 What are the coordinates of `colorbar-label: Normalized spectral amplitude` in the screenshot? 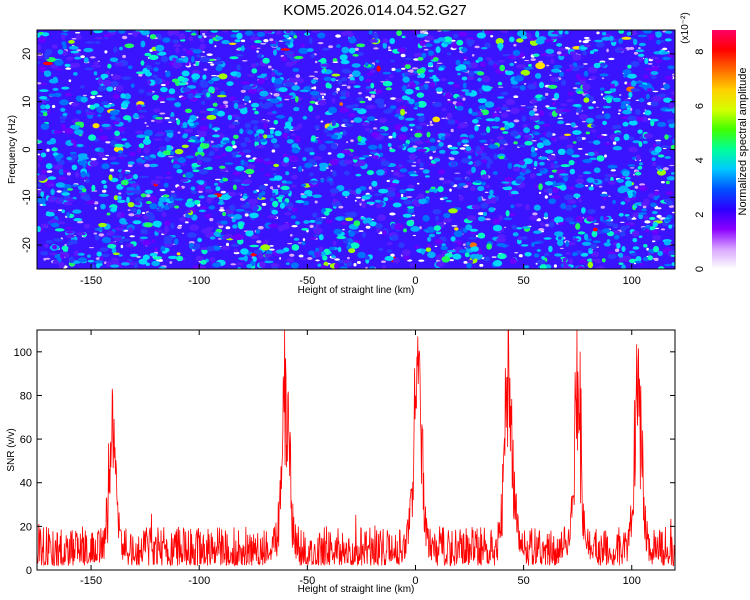 It's located at (743, 142).